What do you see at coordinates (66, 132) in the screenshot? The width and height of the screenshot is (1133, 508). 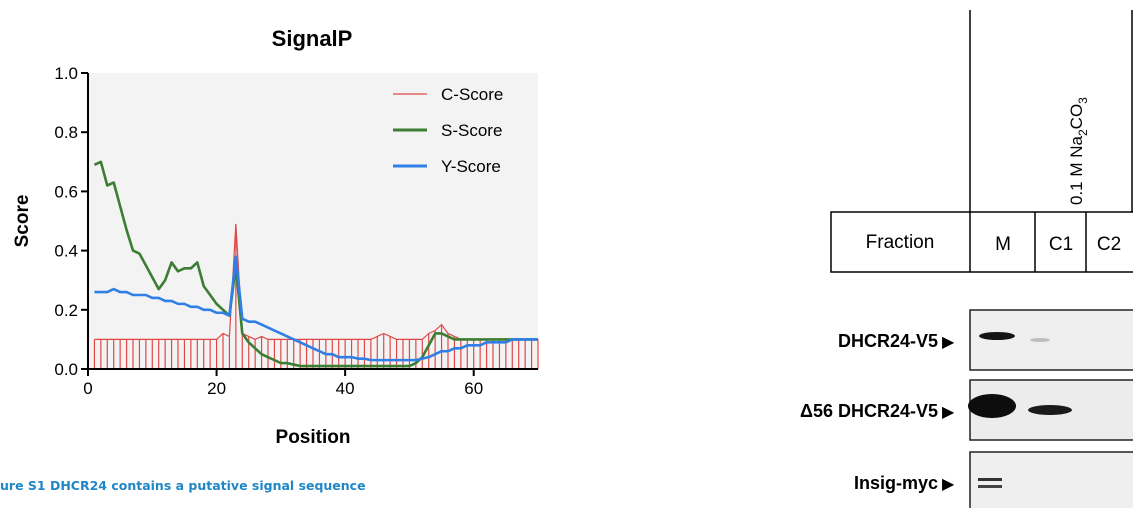 I see `y-tick-label: 0.8` at bounding box center [66, 132].